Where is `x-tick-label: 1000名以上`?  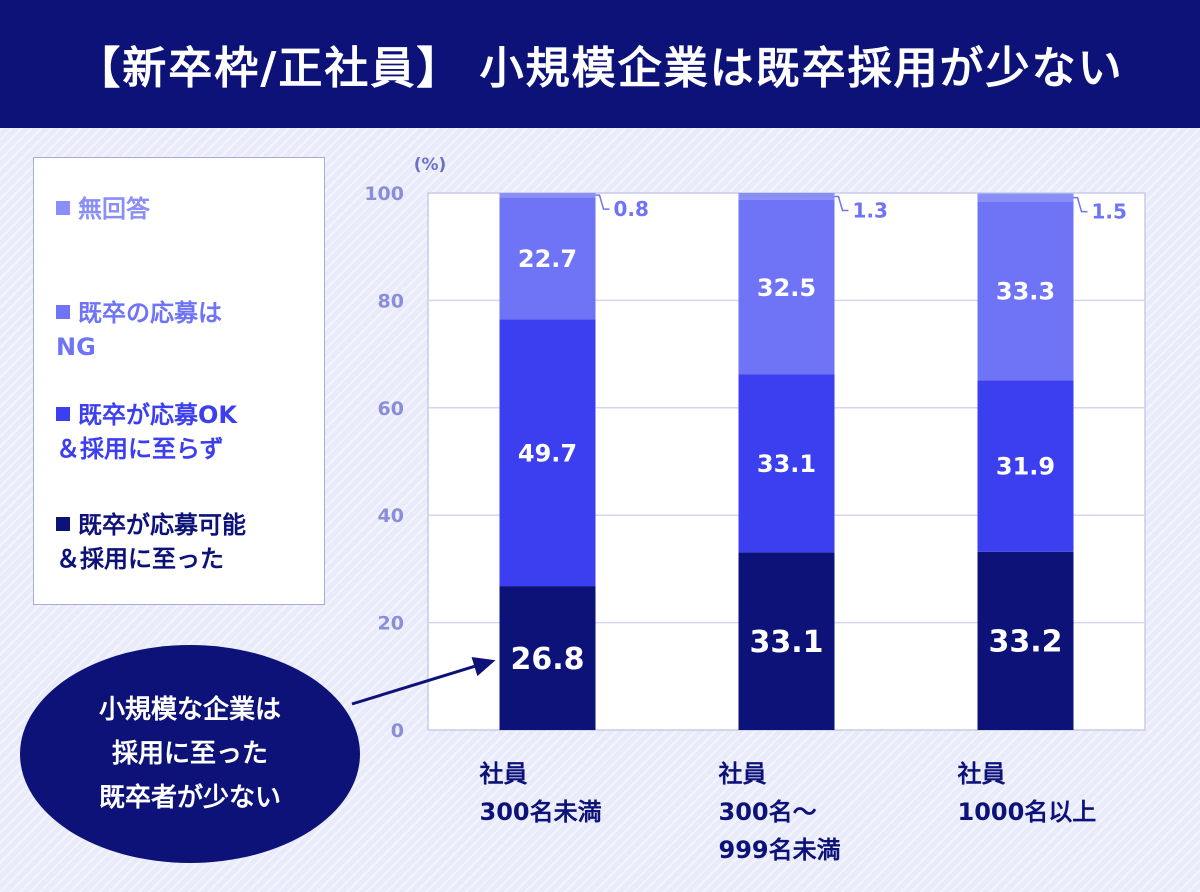 x-tick-label: 1000名以上 is located at coordinates (1027, 812).